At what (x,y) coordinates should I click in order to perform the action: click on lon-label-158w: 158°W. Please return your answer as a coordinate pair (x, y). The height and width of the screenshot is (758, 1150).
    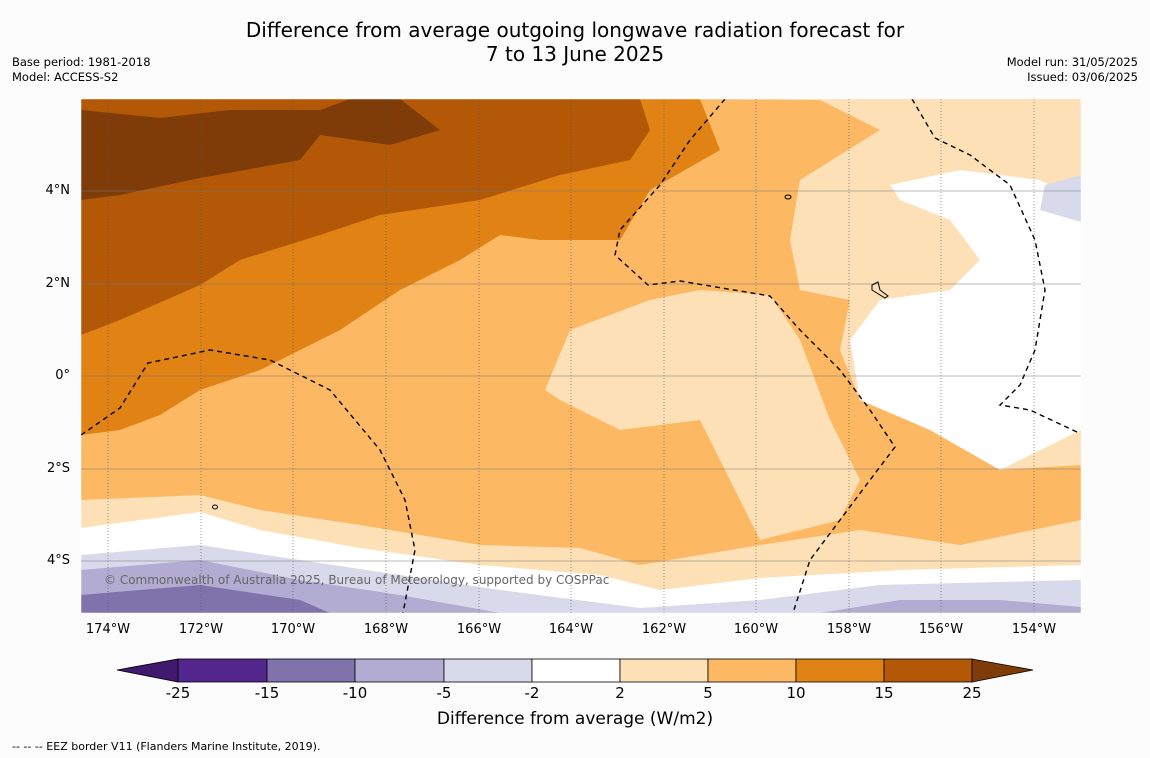
    Looking at the image, I should click on (849, 629).